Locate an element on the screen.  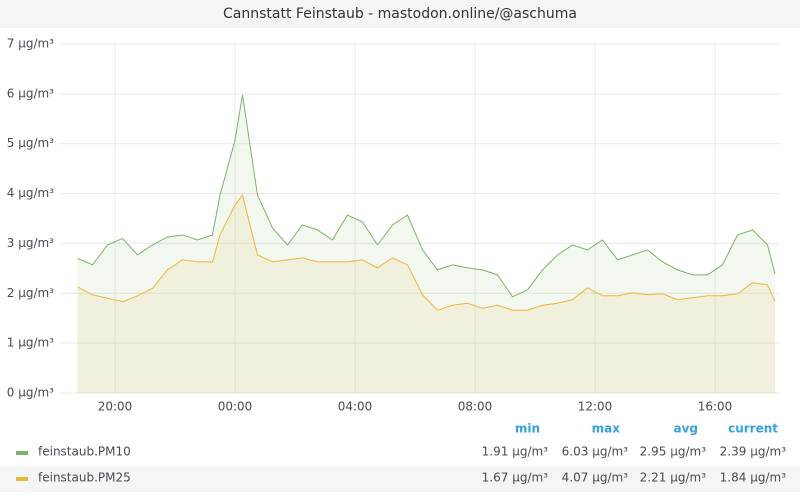
y-tick-label: 3 µg/m³ is located at coordinates (30, 243).